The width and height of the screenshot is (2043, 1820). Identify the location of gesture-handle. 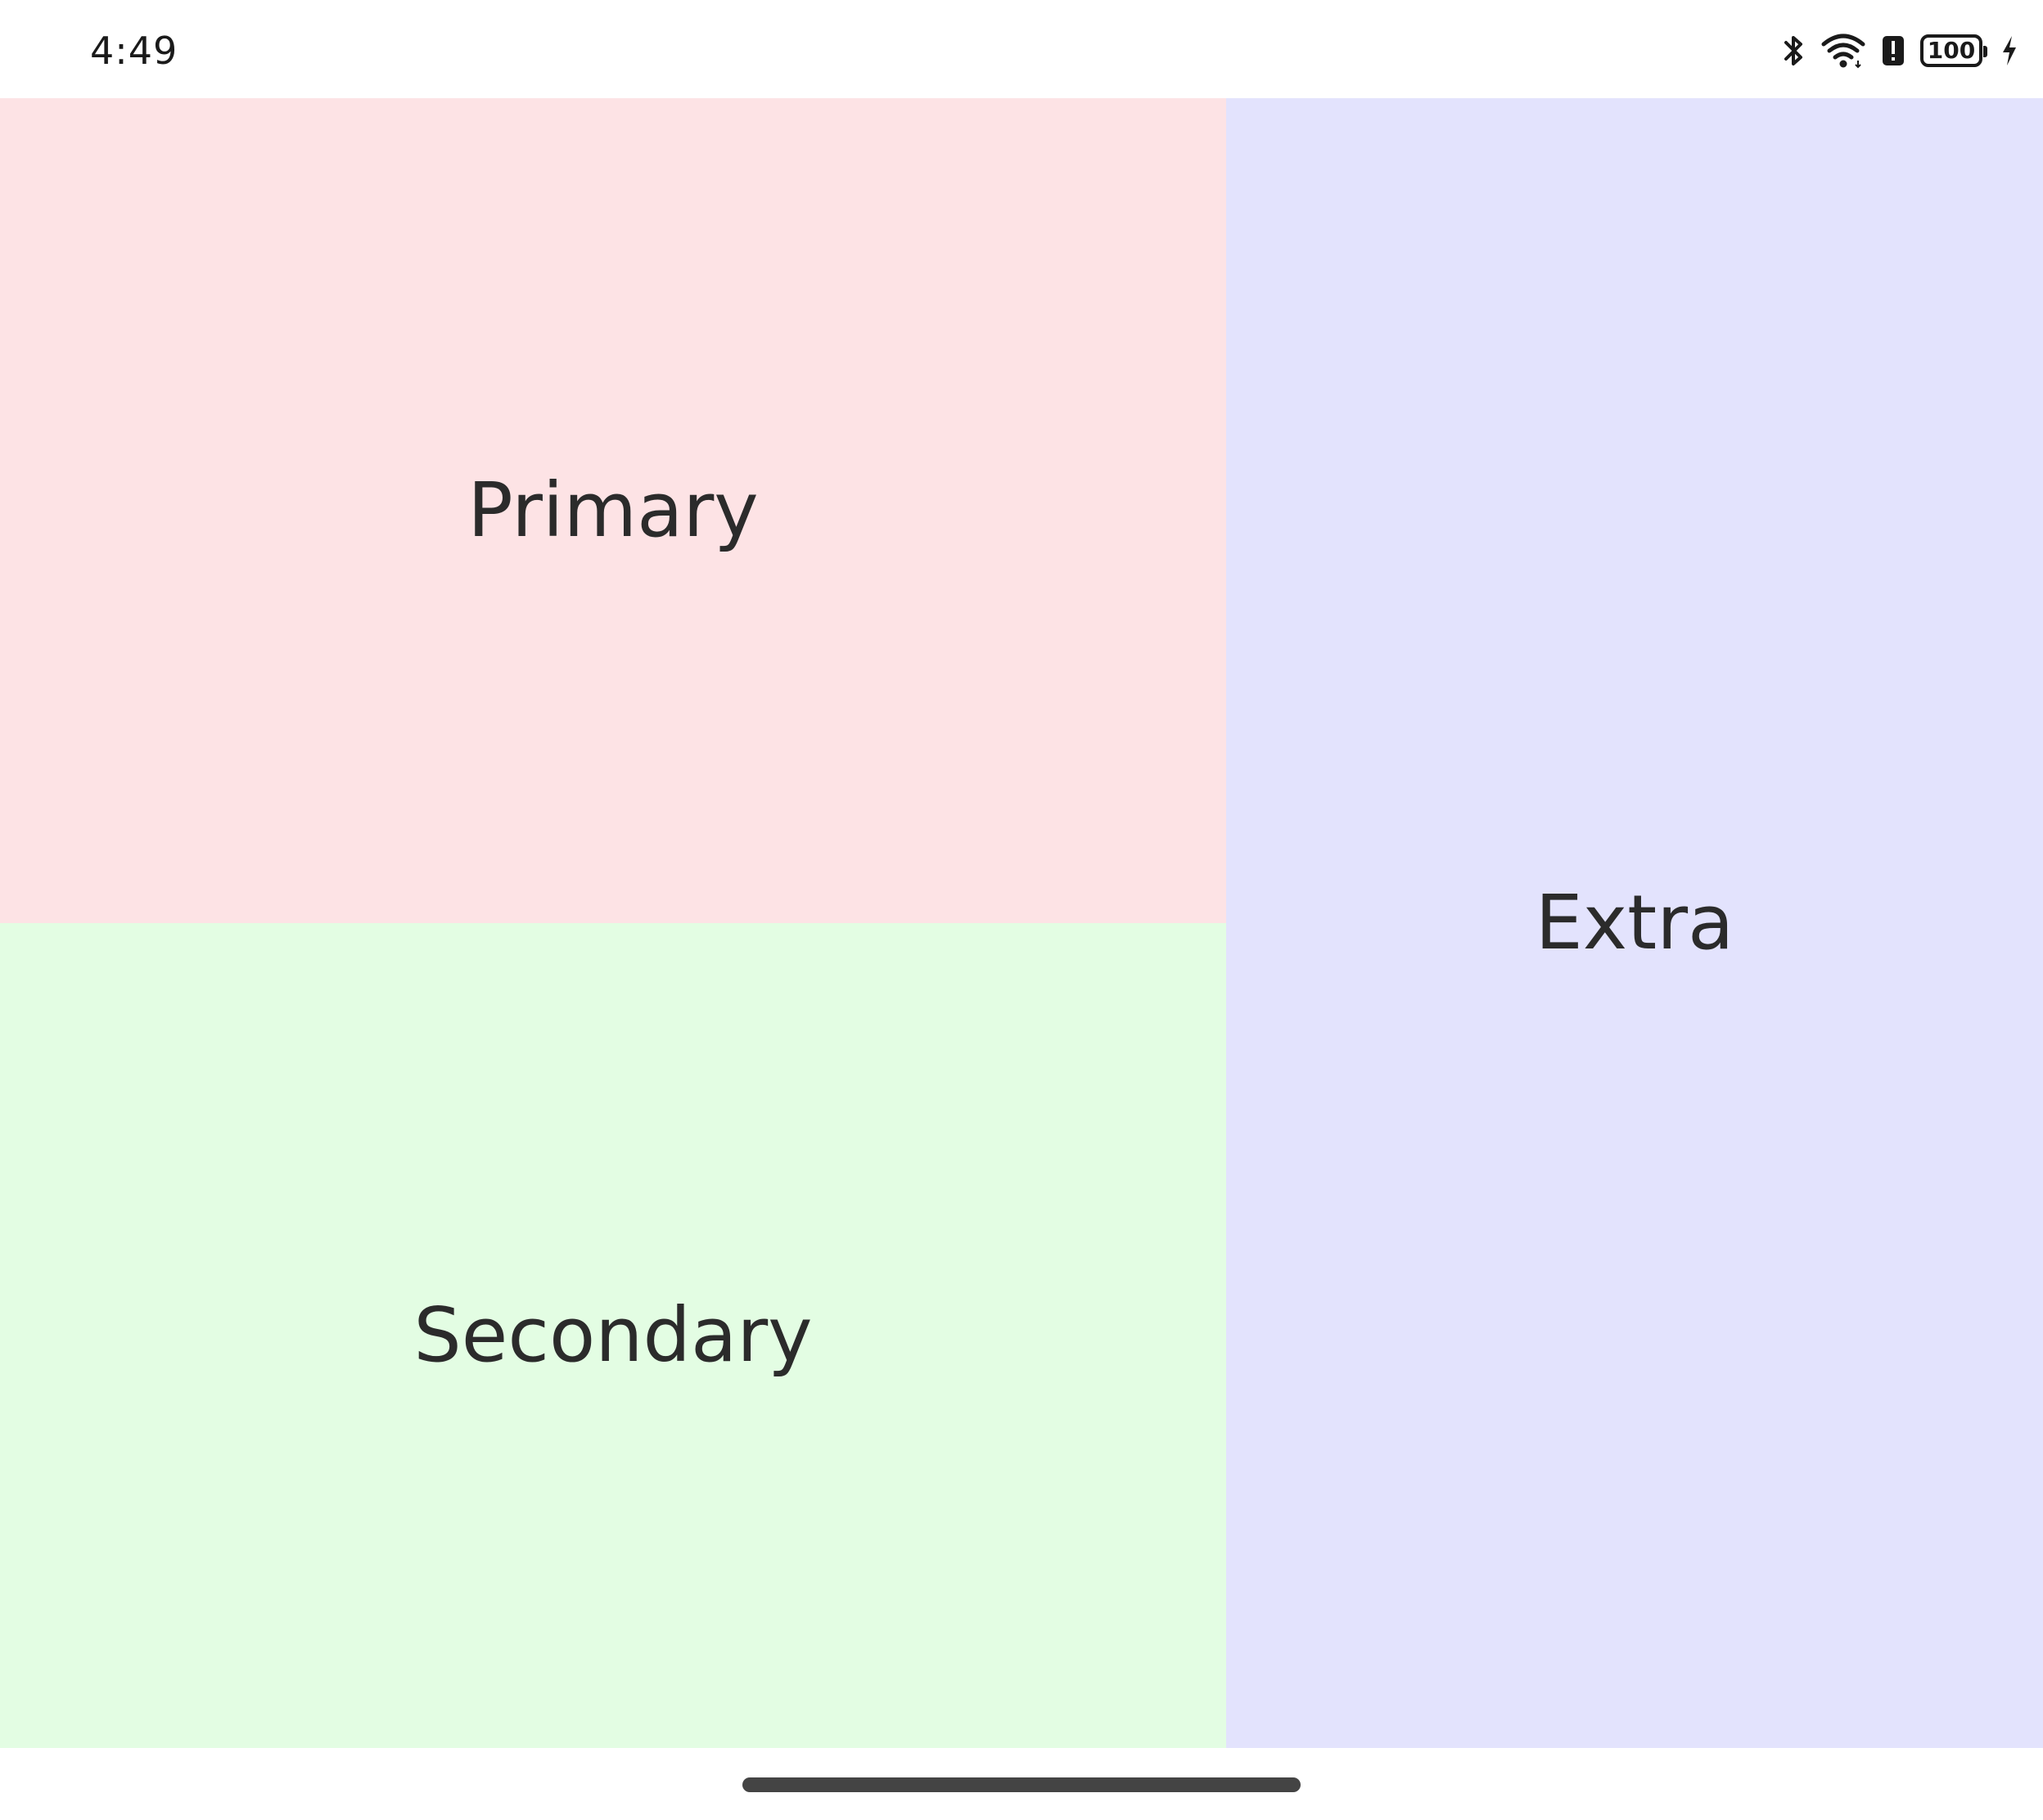
(1021, 1784).